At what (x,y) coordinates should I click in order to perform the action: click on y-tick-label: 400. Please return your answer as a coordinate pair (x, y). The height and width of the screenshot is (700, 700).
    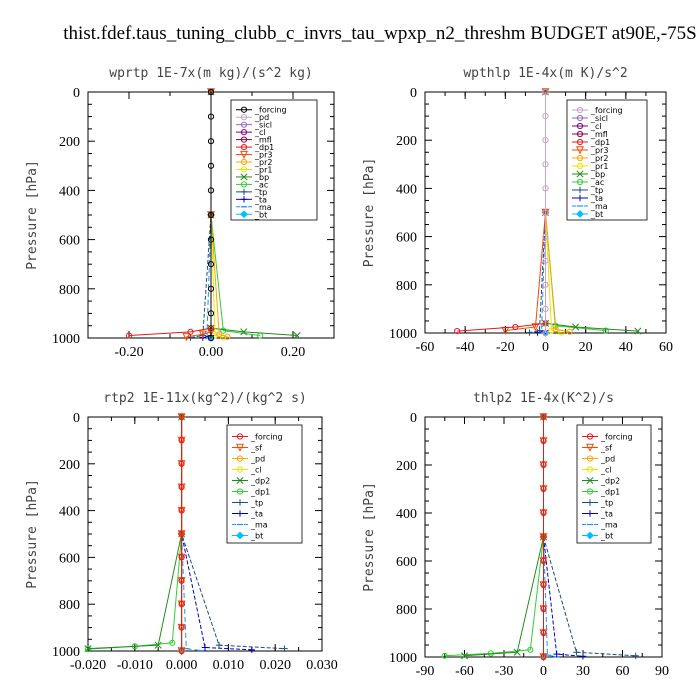
    Looking at the image, I should click on (406, 189).